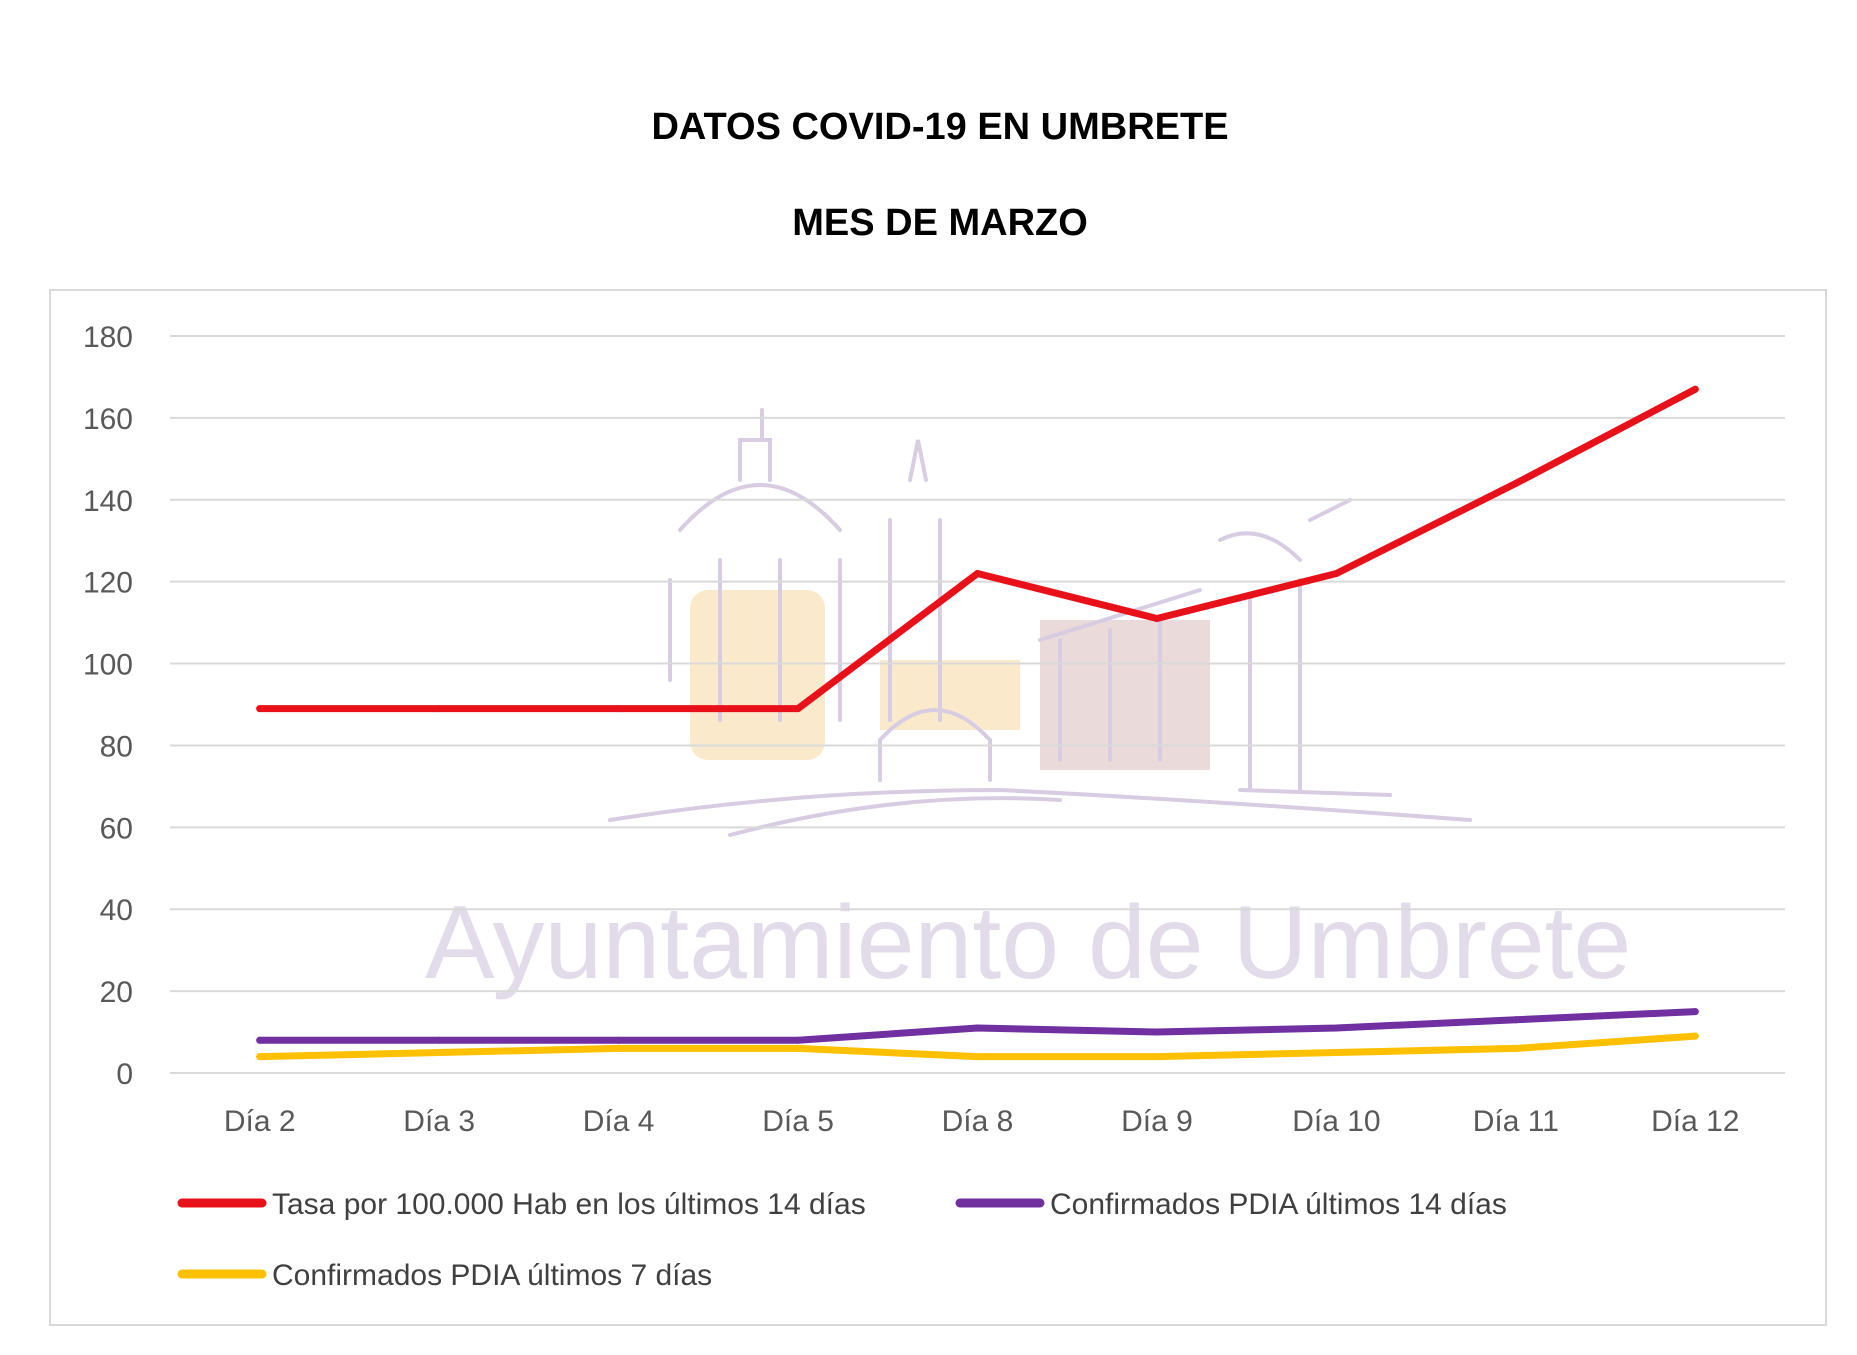 This screenshot has height=1355, width=1857. What do you see at coordinates (124, 1074) in the screenshot?
I see `y-tick-label: 0` at bounding box center [124, 1074].